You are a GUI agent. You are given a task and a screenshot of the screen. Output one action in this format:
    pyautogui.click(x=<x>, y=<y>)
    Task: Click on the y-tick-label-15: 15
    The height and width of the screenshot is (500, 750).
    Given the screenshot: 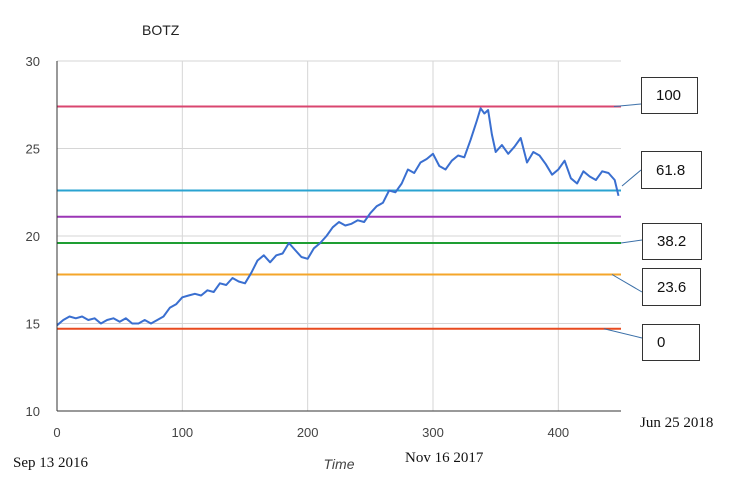 What is the action you would take?
    pyautogui.click(x=33, y=324)
    